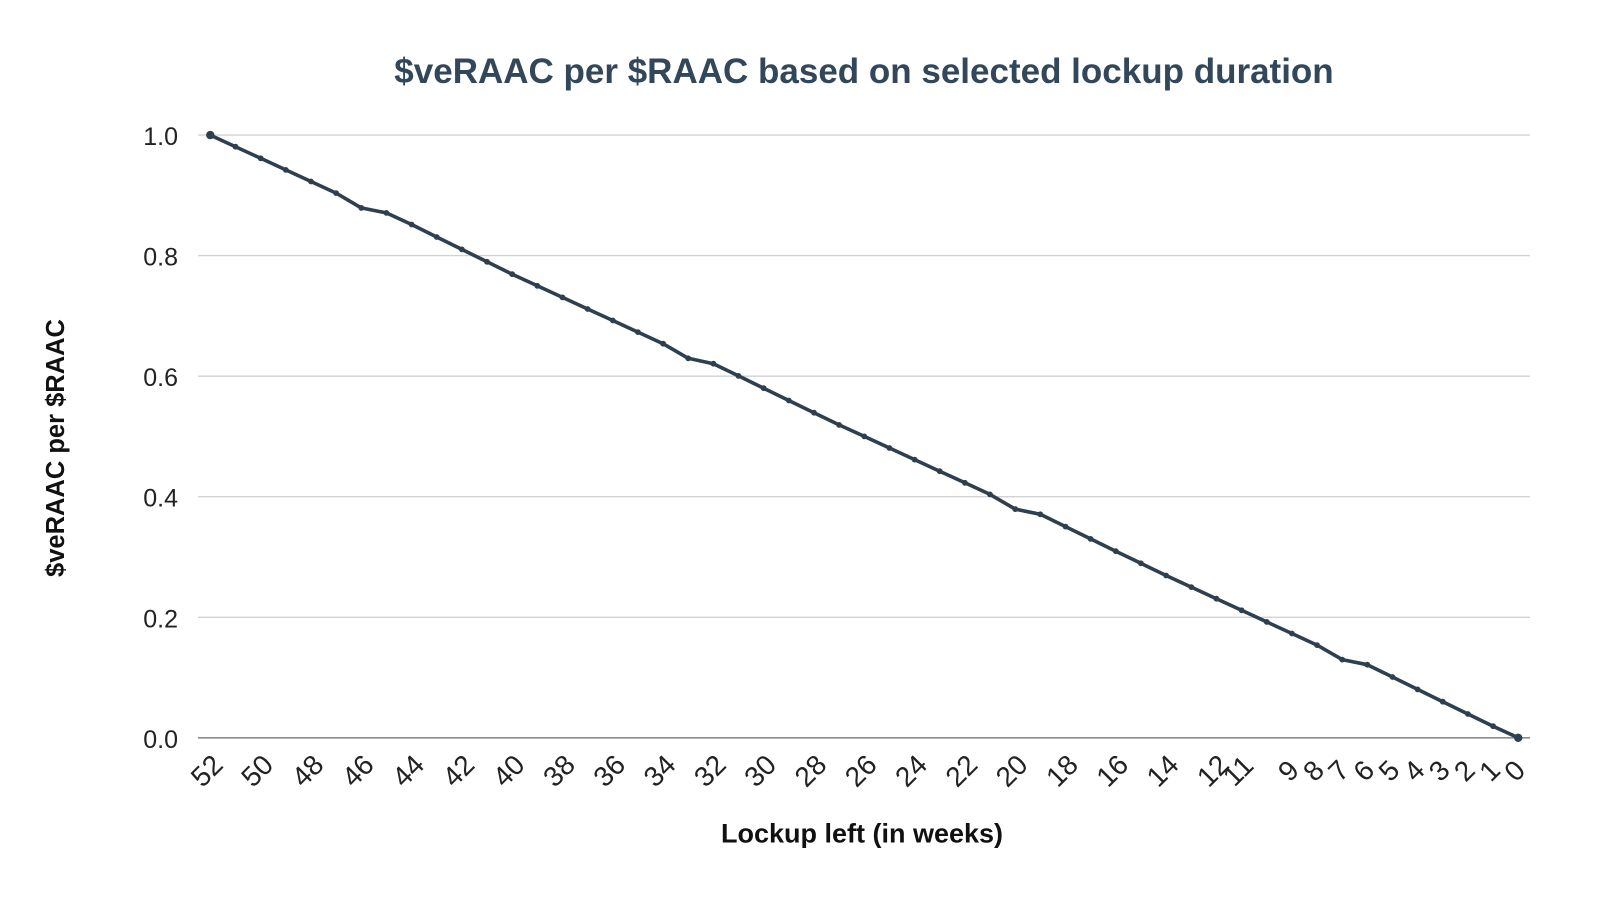 The width and height of the screenshot is (1600, 900). What do you see at coordinates (160, 740) in the screenshot?
I see `svg-text: 0.0` at bounding box center [160, 740].